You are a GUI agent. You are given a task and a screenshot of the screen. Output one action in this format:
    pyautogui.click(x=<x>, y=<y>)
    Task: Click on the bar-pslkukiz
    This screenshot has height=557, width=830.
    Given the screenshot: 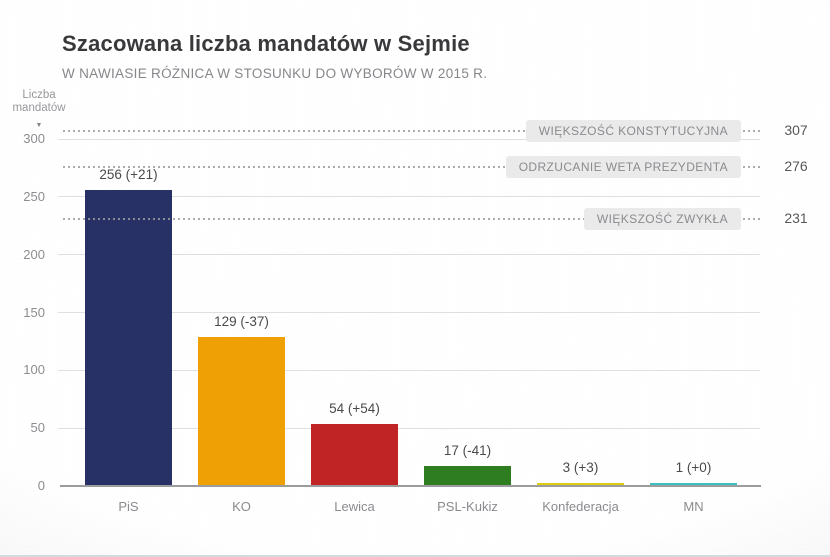 What is the action you would take?
    pyautogui.click(x=467, y=476)
    